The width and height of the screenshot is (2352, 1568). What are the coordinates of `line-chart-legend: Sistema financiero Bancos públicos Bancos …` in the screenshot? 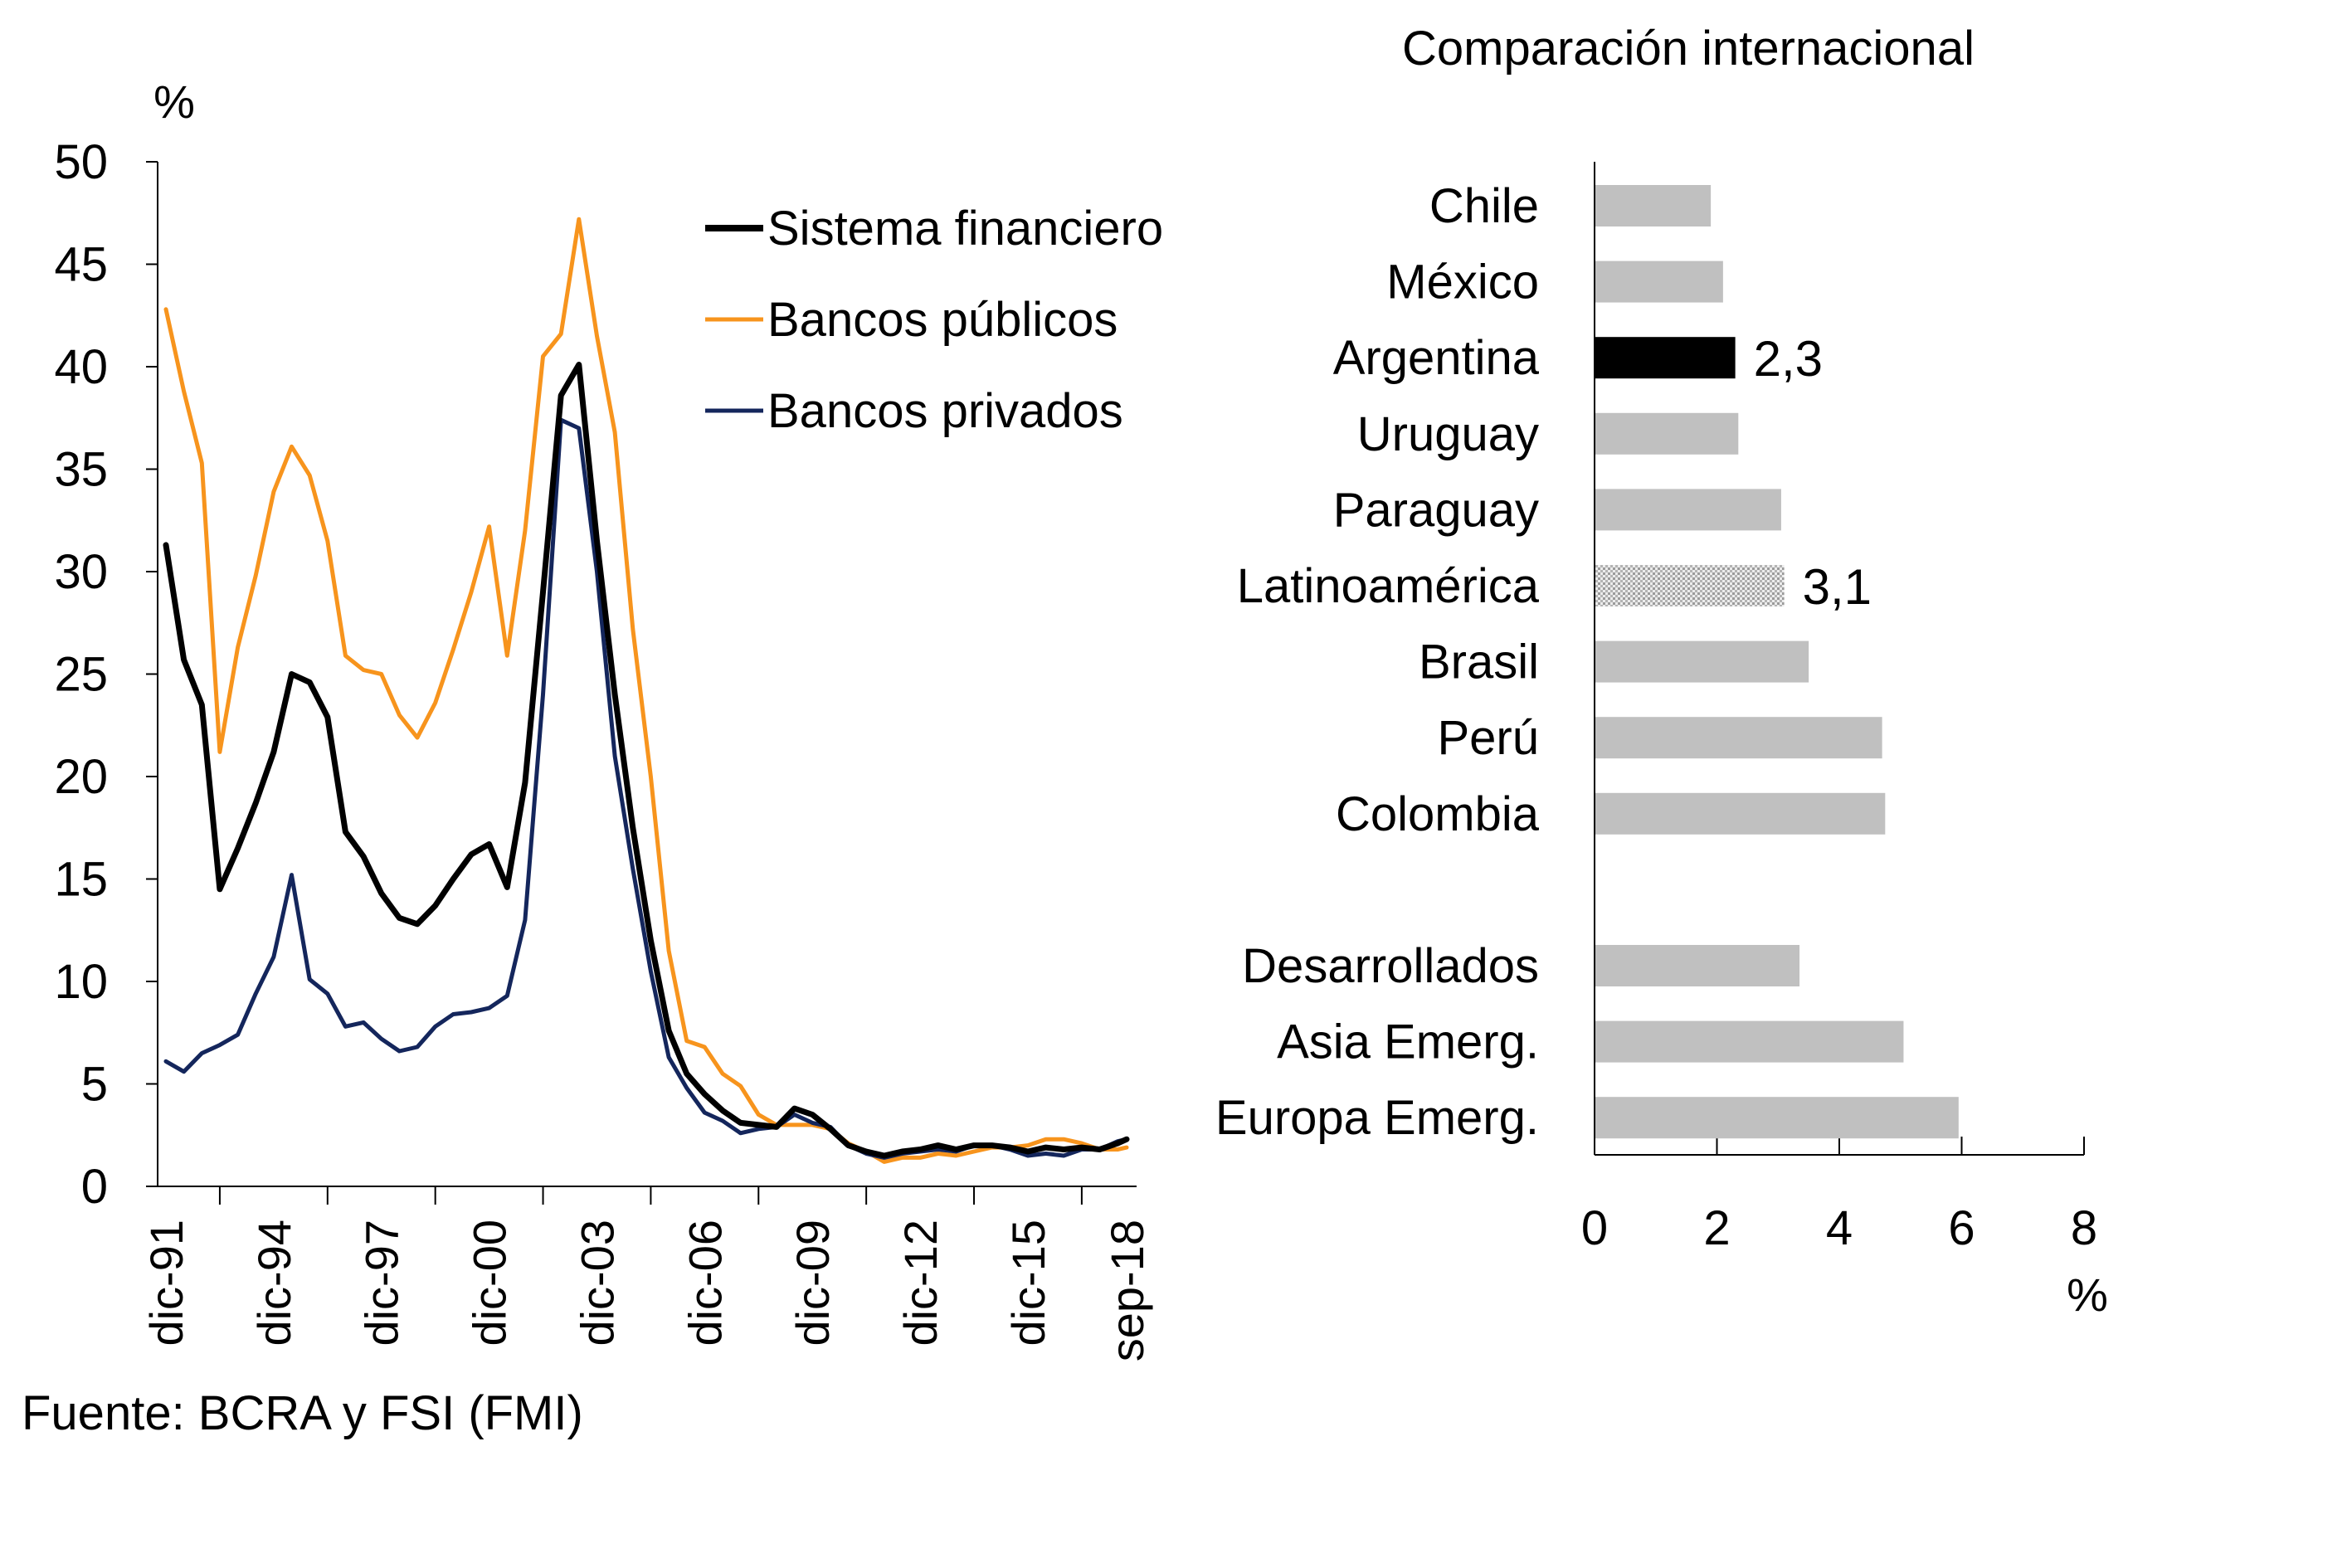 It's located at (934, 320).